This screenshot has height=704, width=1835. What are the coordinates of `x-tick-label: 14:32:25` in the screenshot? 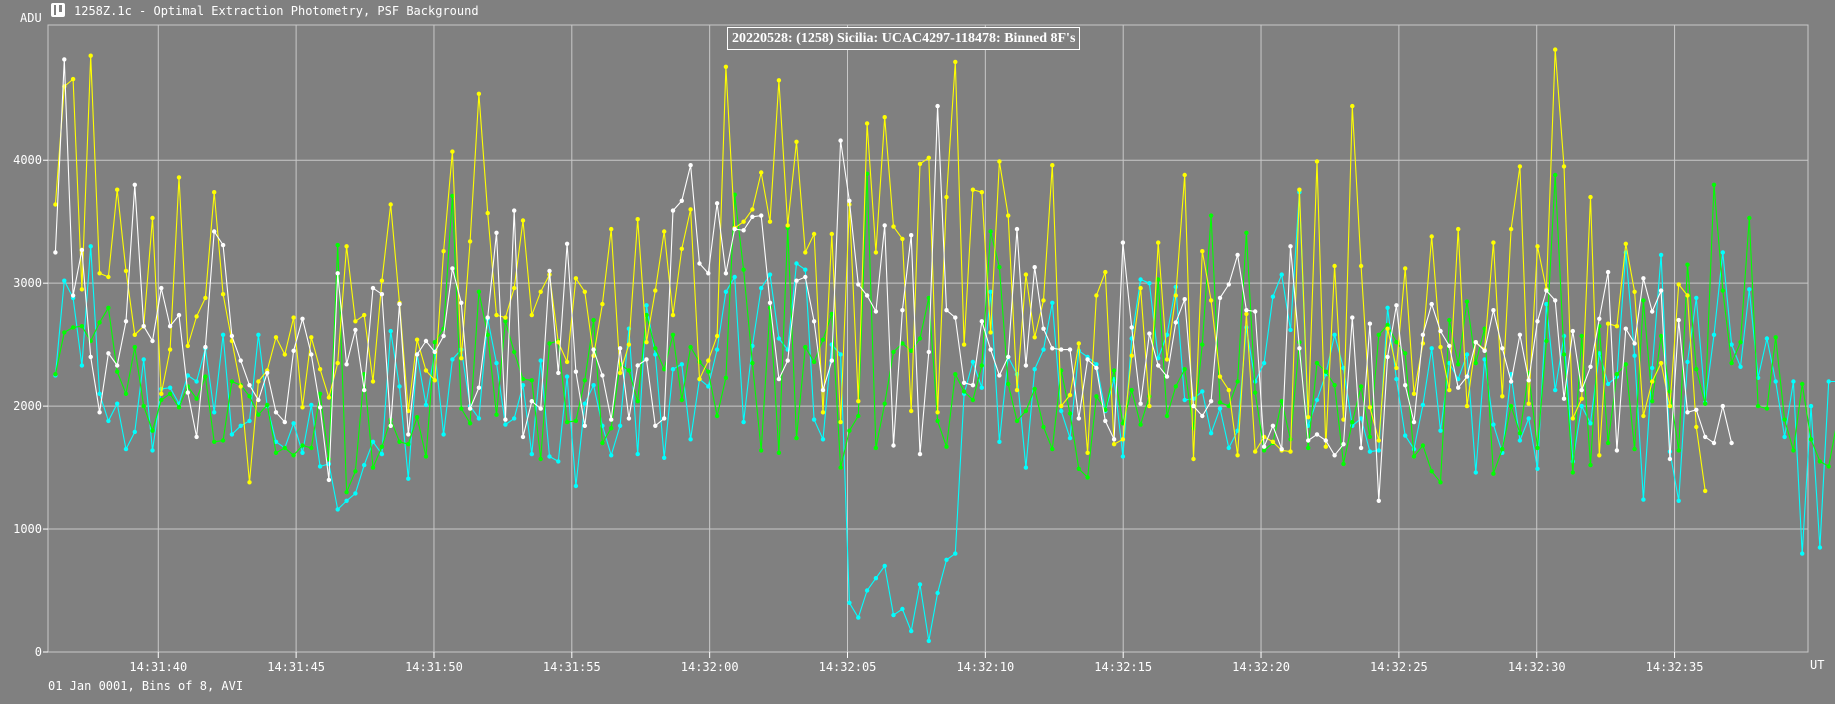 It's located at (1399, 667).